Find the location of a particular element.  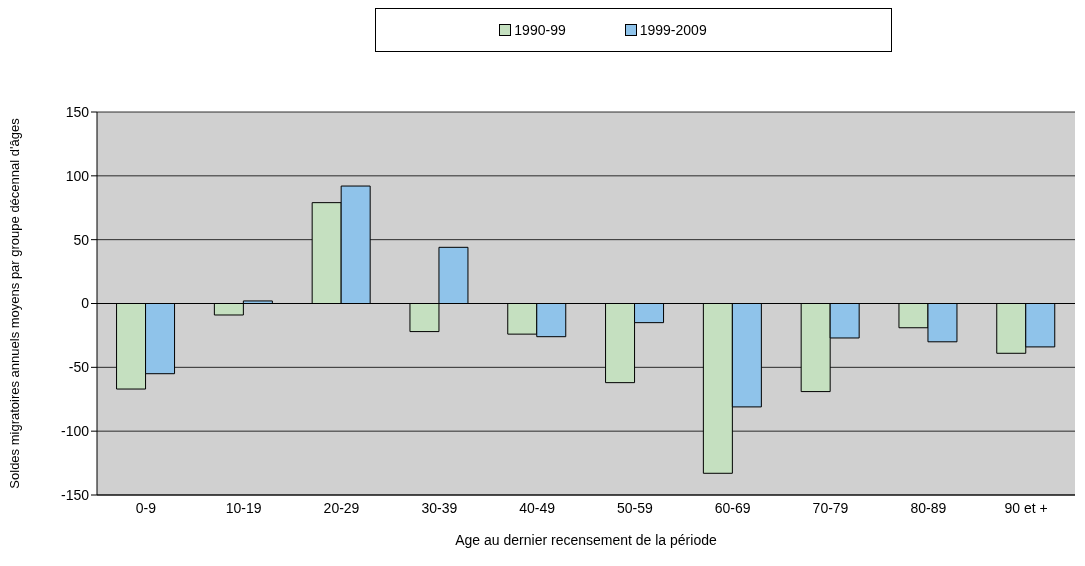

y-tick-label: 50 is located at coordinates (81, 239).